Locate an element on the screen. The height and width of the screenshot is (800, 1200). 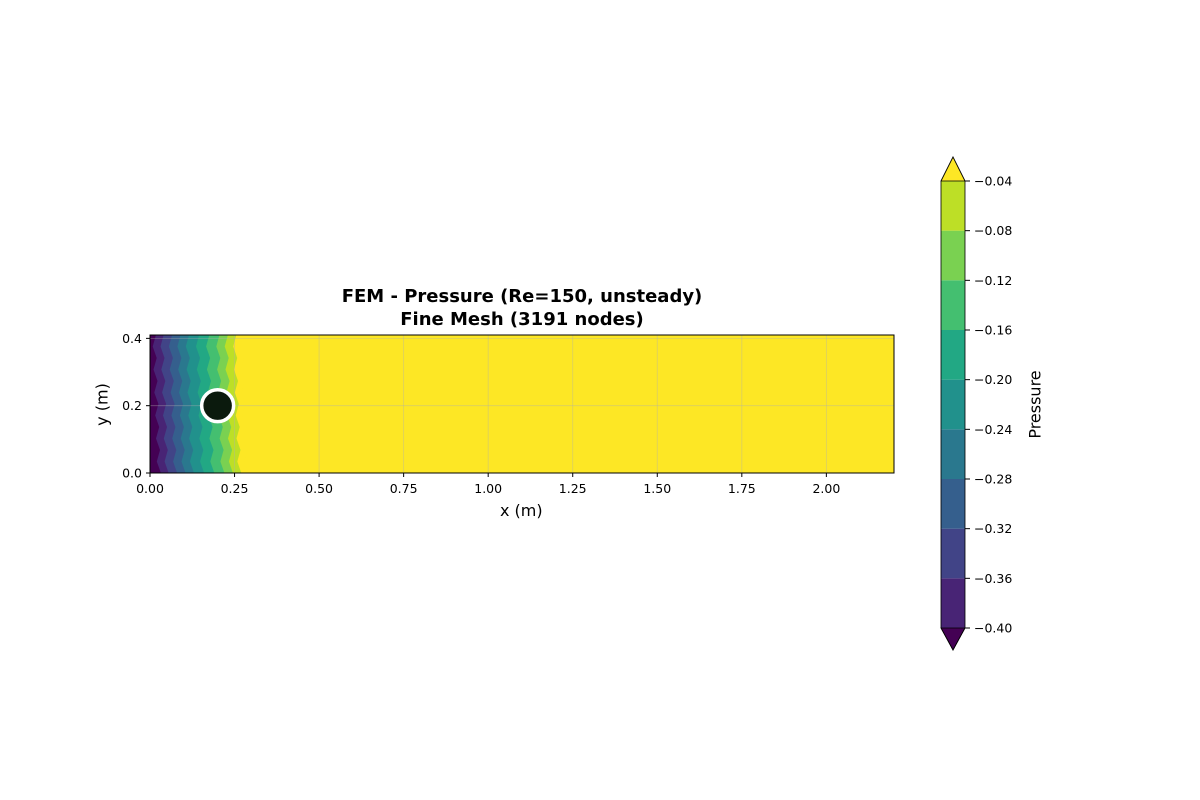
x-tick-label-2: 0.50 is located at coordinates (319, 488).